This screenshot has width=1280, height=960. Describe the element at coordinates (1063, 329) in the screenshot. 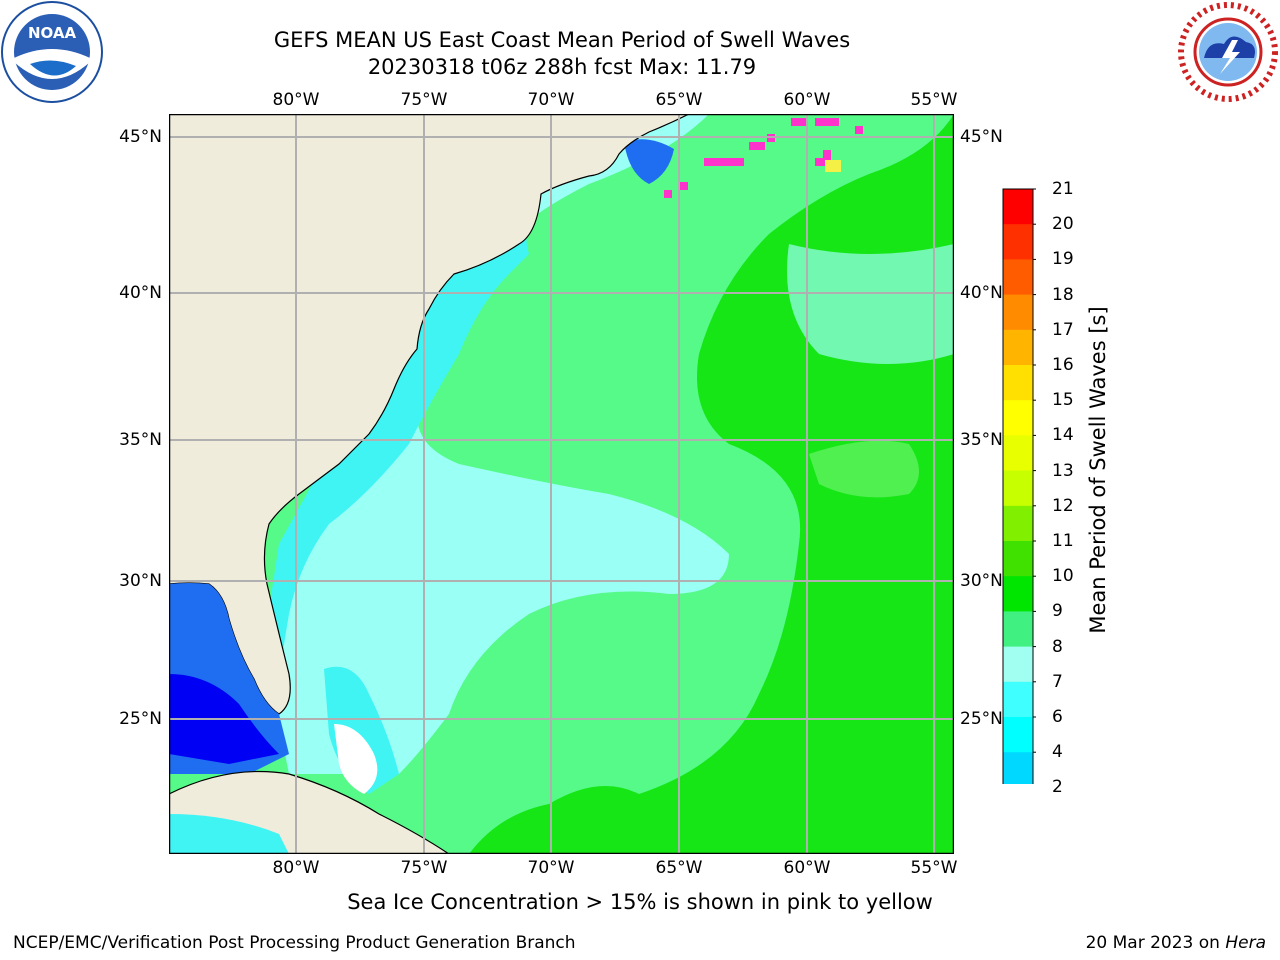

I see `colorbar-tick-label: 17` at that location.